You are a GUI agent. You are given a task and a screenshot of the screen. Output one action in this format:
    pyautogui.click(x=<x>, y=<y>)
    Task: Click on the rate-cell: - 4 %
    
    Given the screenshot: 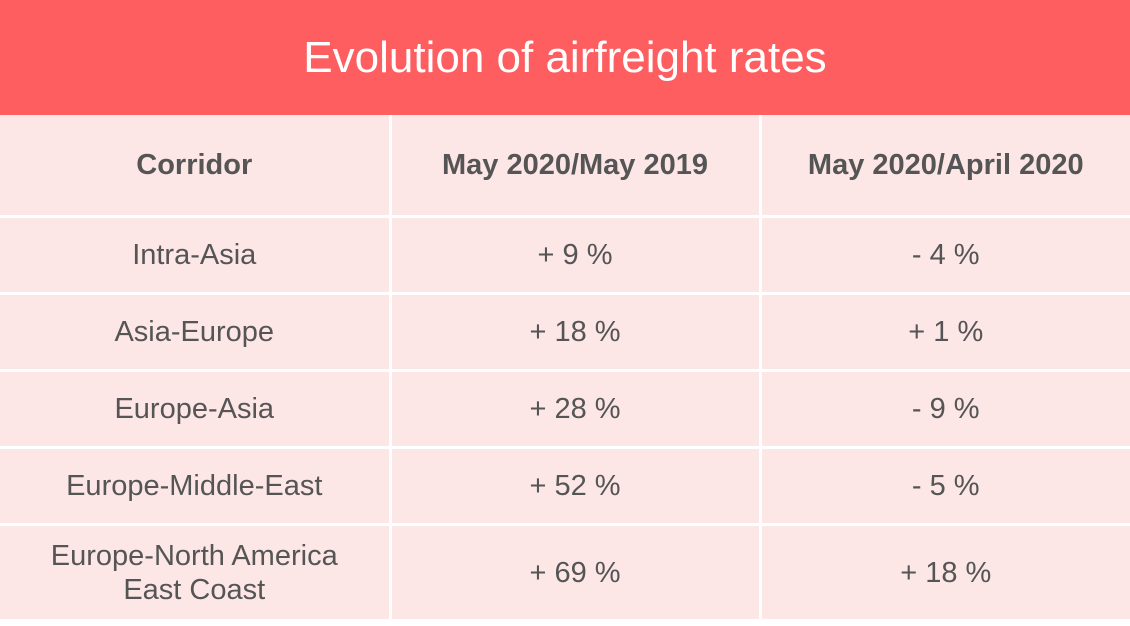 What is the action you would take?
    pyautogui.click(x=944, y=255)
    